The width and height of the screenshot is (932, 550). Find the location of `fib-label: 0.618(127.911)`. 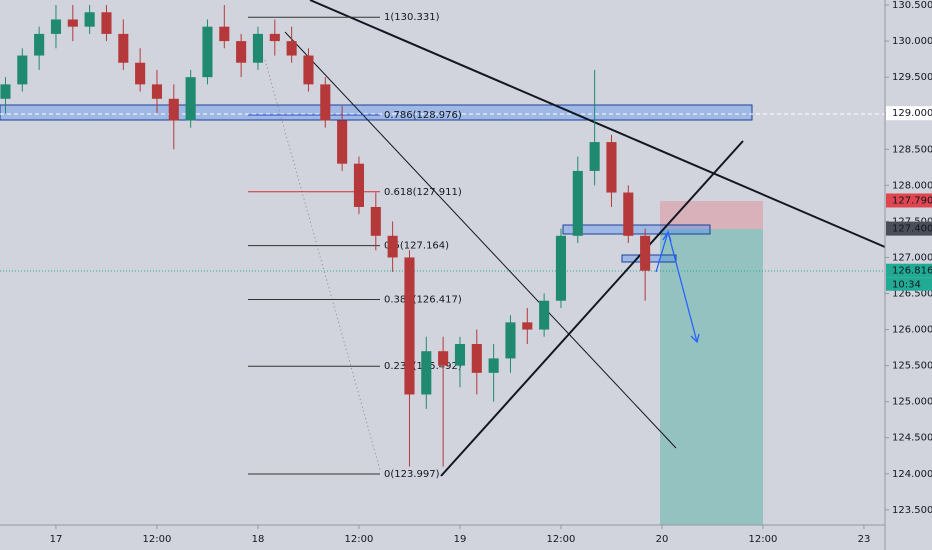

fib-label: 0.618(127.911) is located at coordinates (423, 192).